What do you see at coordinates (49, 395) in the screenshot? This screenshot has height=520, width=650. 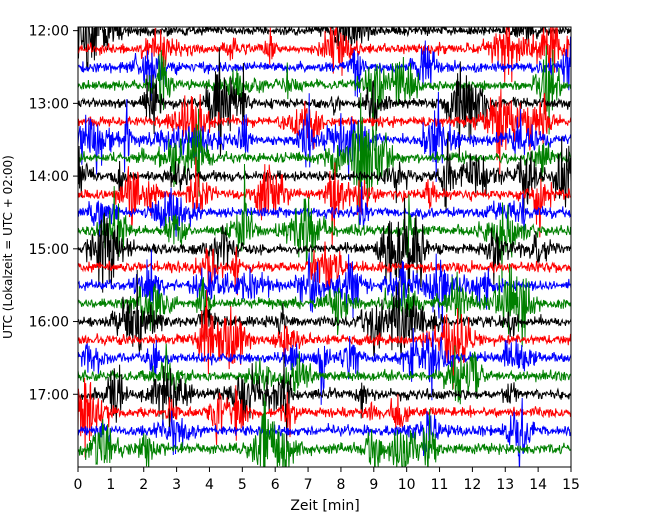 I see `y-tick-label: 17:00` at bounding box center [49, 395].